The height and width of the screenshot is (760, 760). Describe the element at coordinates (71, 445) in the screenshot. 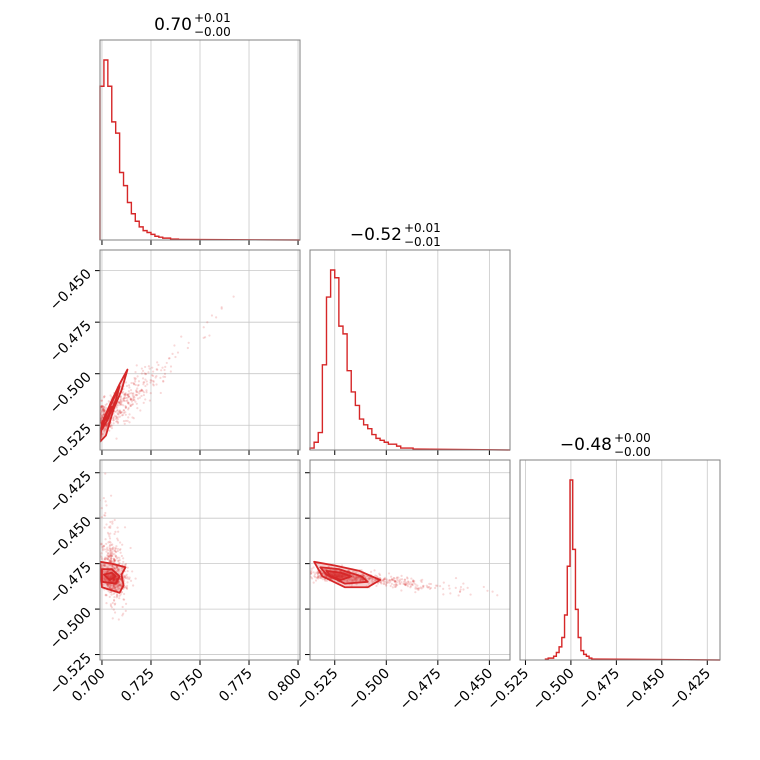

I see `y-tick-label: −0.525` at that location.